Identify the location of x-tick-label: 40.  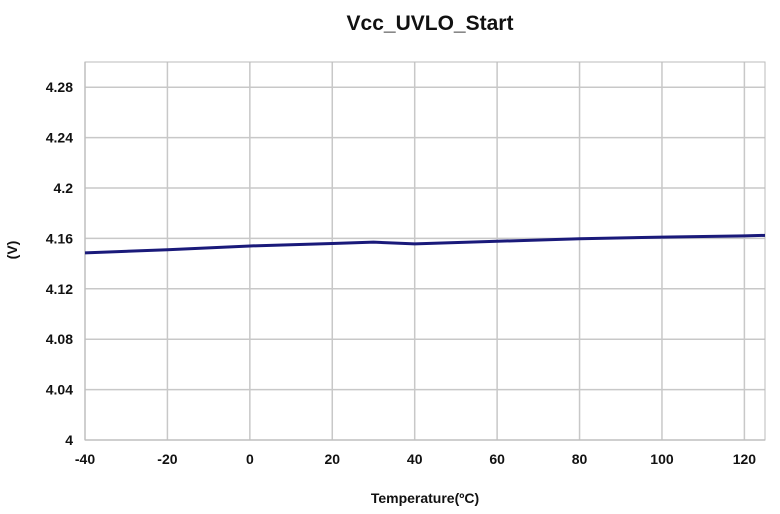
(415, 459).